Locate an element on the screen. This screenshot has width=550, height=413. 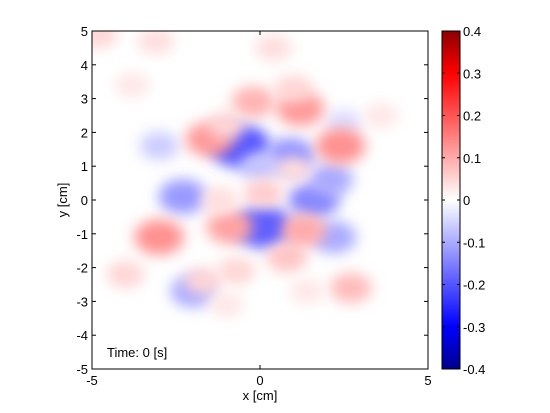
colorbar-tick-label: 0 is located at coordinates (466, 200).